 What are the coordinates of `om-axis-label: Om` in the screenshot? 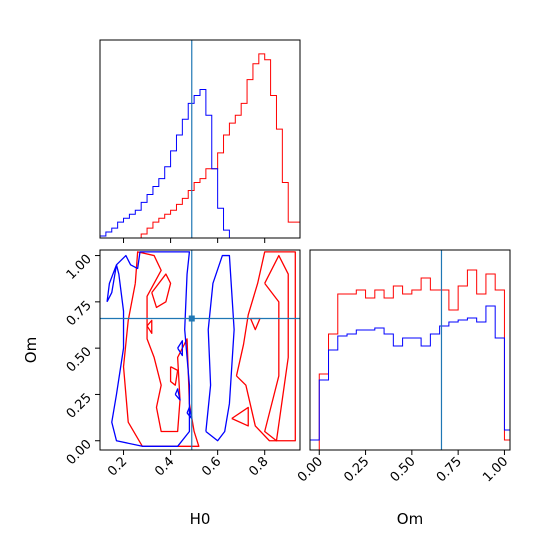 It's located at (31, 350).